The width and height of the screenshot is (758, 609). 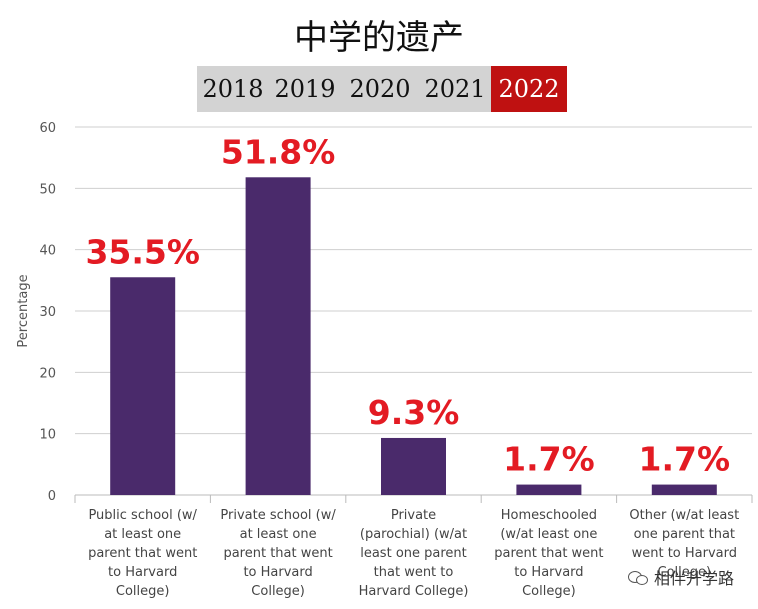 I want to click on year-tab-2022: 2022, so click(x=529, y=89).